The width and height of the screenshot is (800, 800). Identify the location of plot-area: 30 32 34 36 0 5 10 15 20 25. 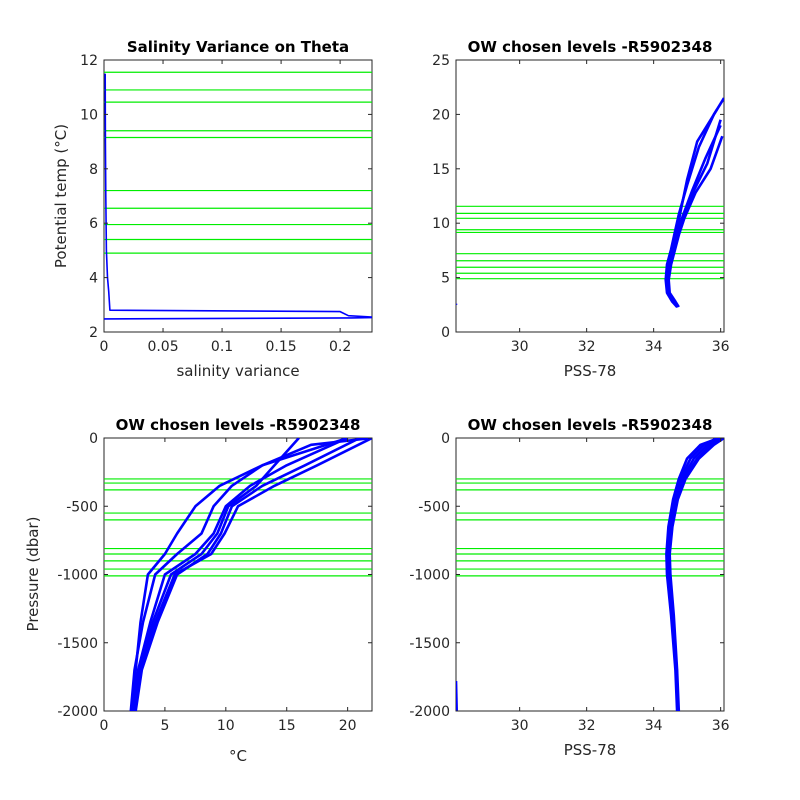
(580, 204).